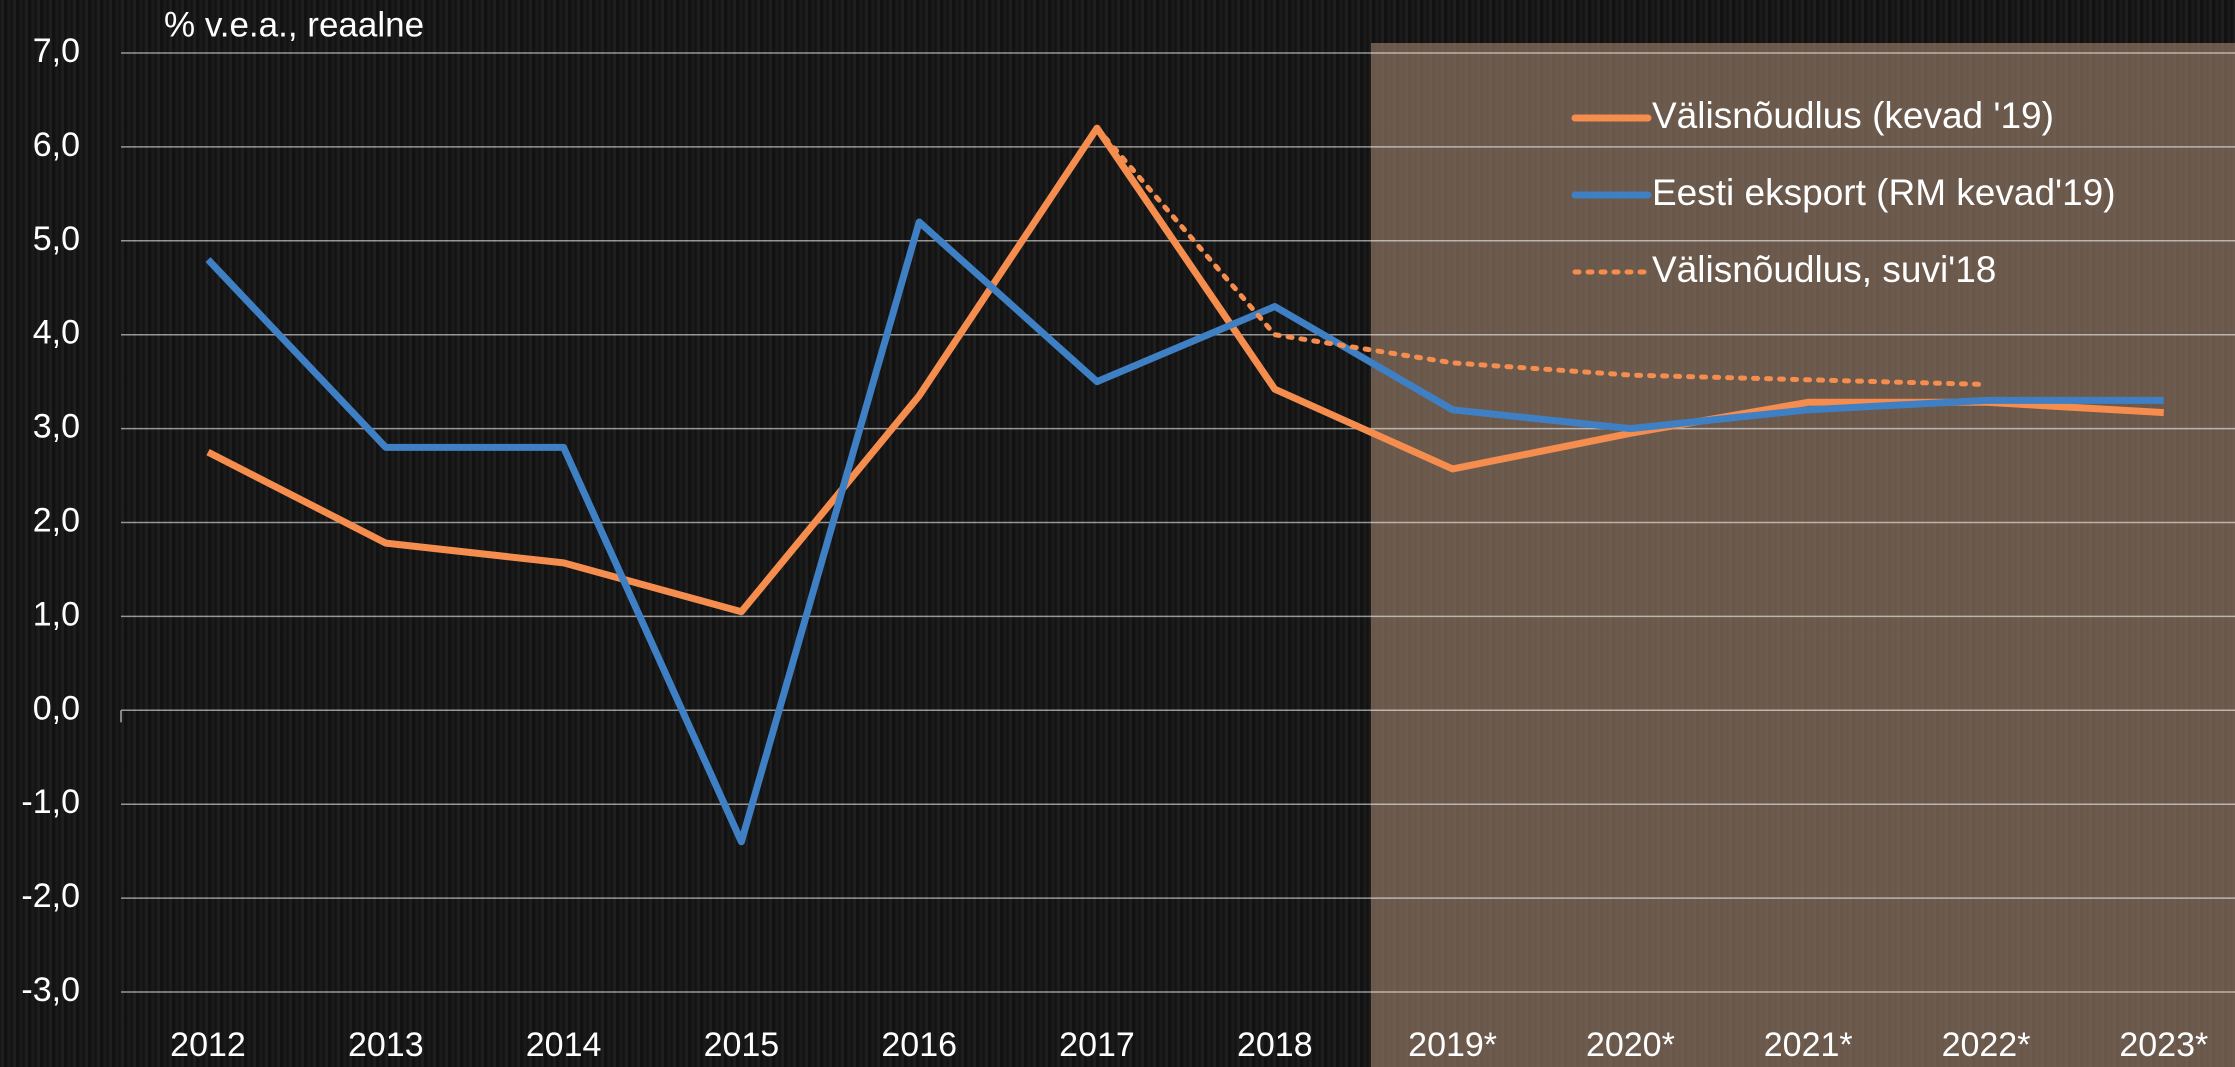 The width and height of the screenshot is (2235, 1067). What do you see at coordinates (1824, 269) in the screenshot?
I see `legend-label: Välisnõudlus, suvi'18` at bounding box center [1824, 269].